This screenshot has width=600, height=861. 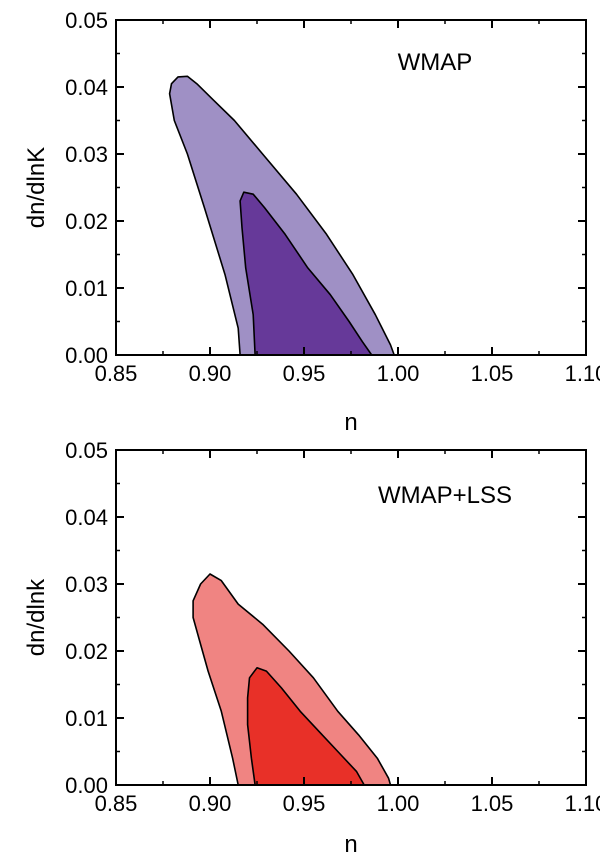 I want to click on y-axis-label: dn/dlnk, so click(x=36, y=617).